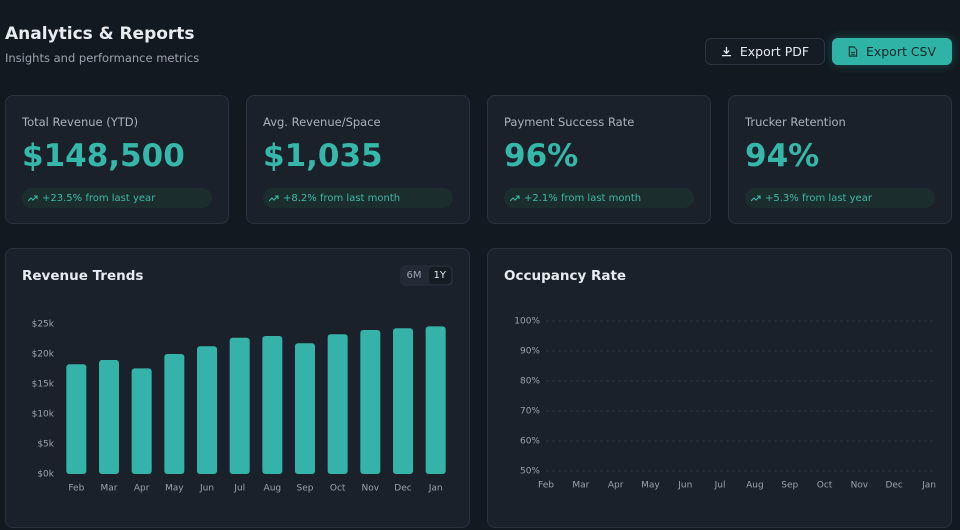  What do you see at coordinates (45, 445) in the screenshot?
I see `y-tick-label: $5k` at bounding box center [45, 445].